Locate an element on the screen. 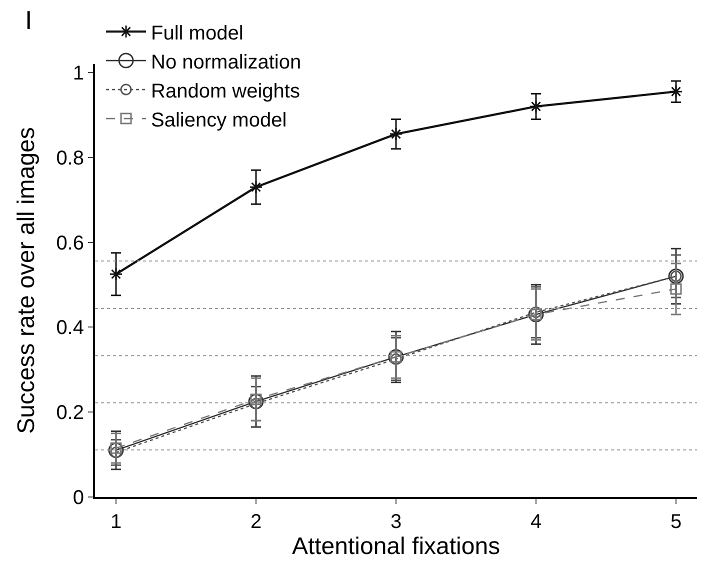 The image size is (712, 564). y-tick-label: 0 is located at coordinates (78, 498).